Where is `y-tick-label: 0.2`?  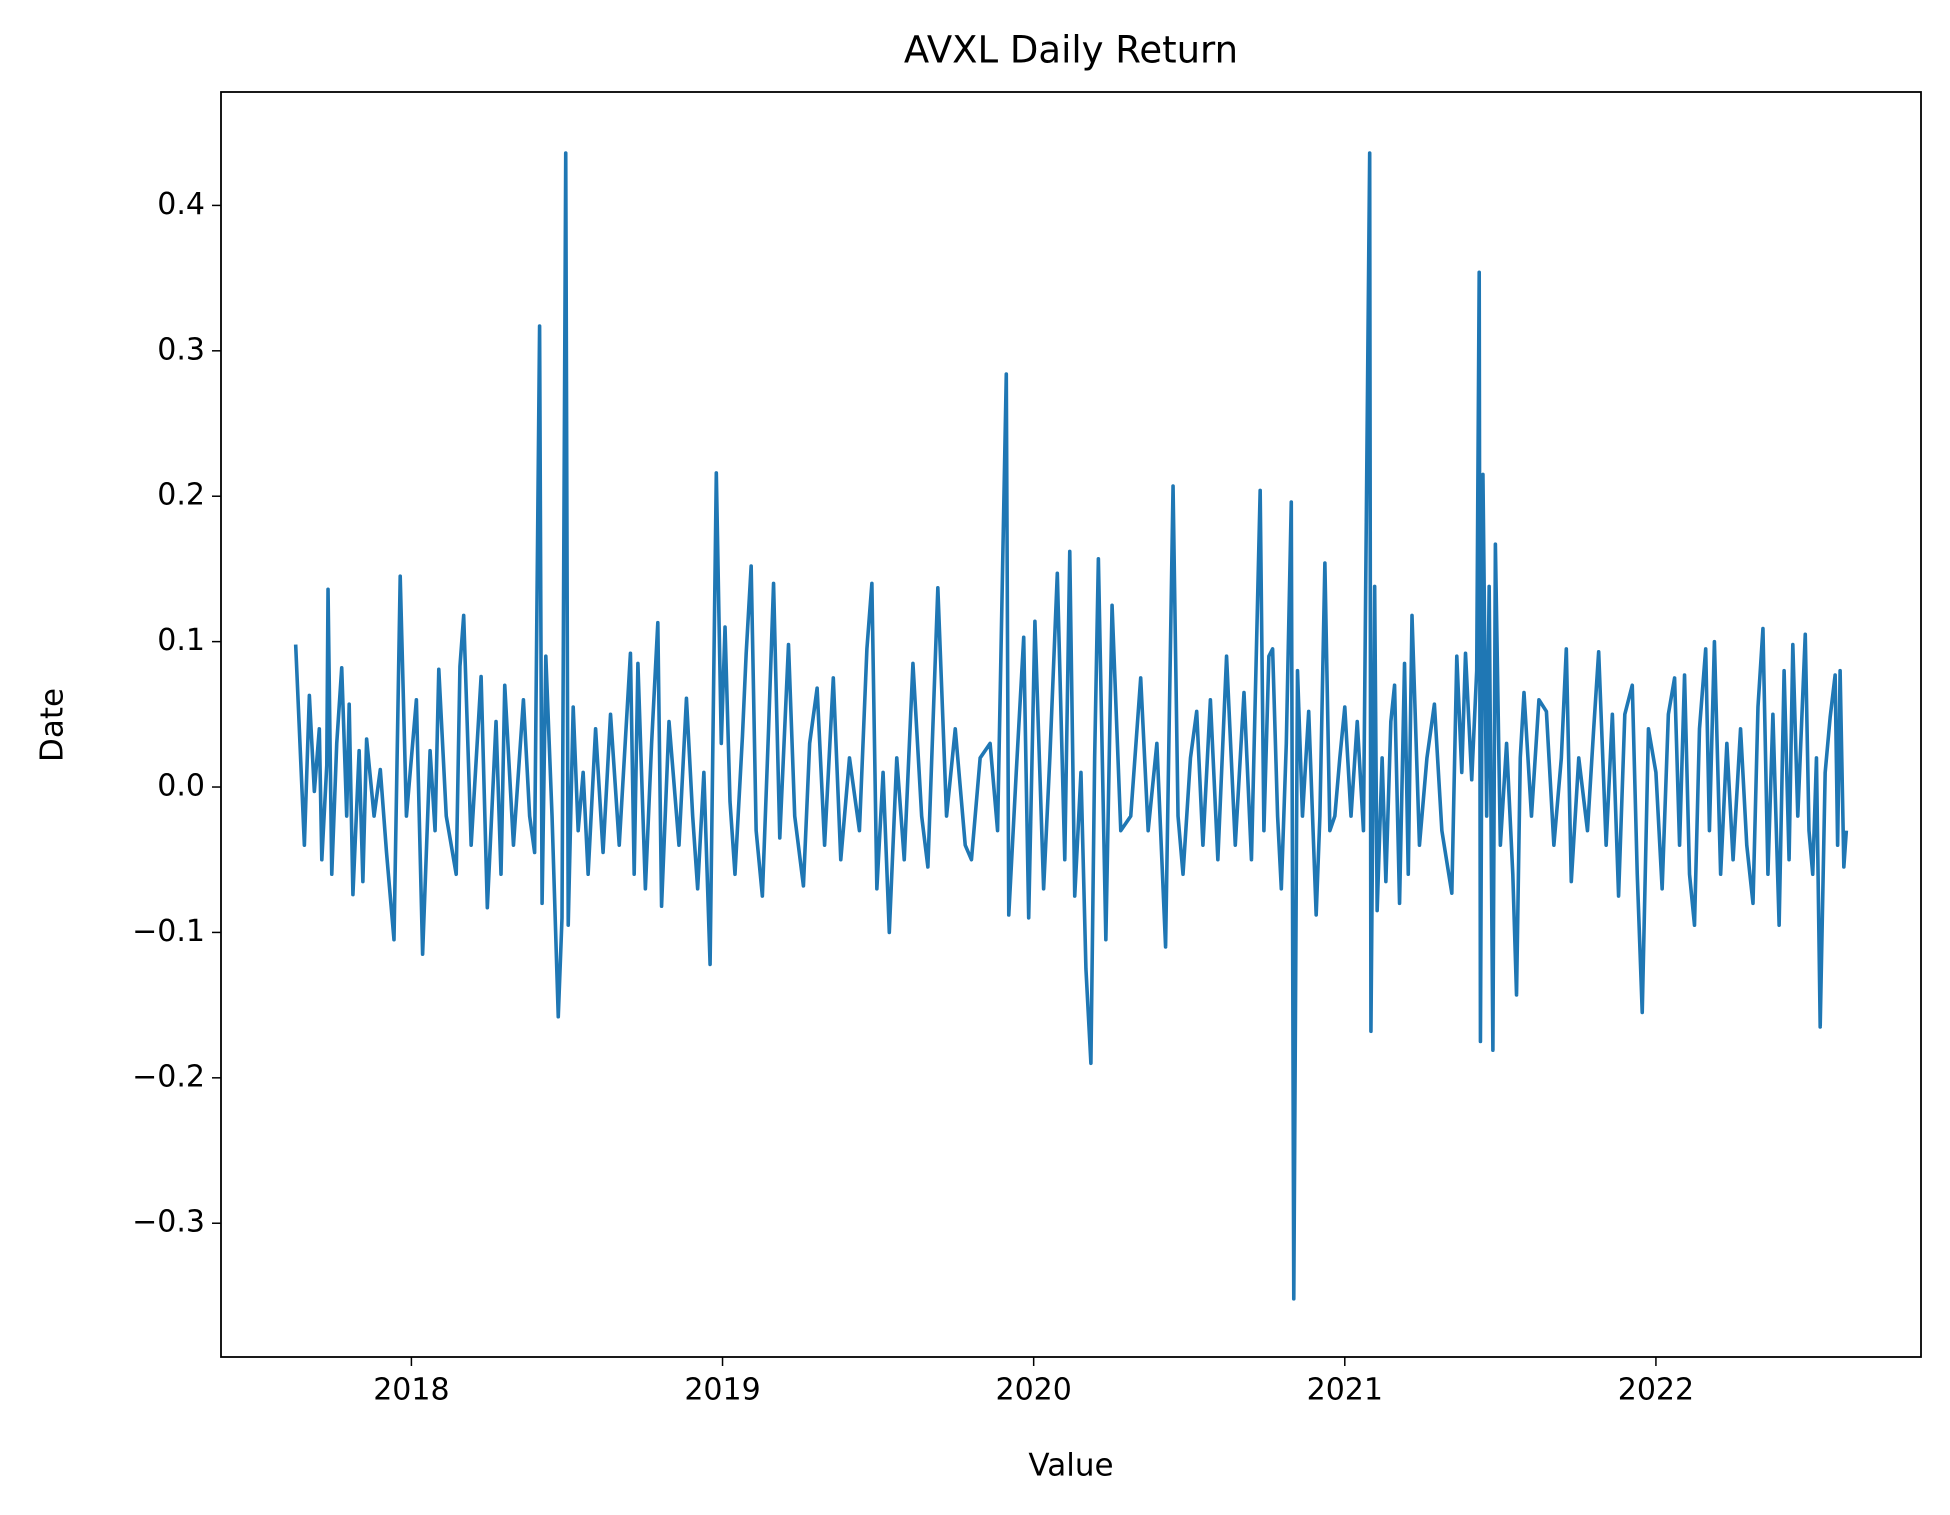
y-tick-label: 0.2 is located at coordinates (181, 495).